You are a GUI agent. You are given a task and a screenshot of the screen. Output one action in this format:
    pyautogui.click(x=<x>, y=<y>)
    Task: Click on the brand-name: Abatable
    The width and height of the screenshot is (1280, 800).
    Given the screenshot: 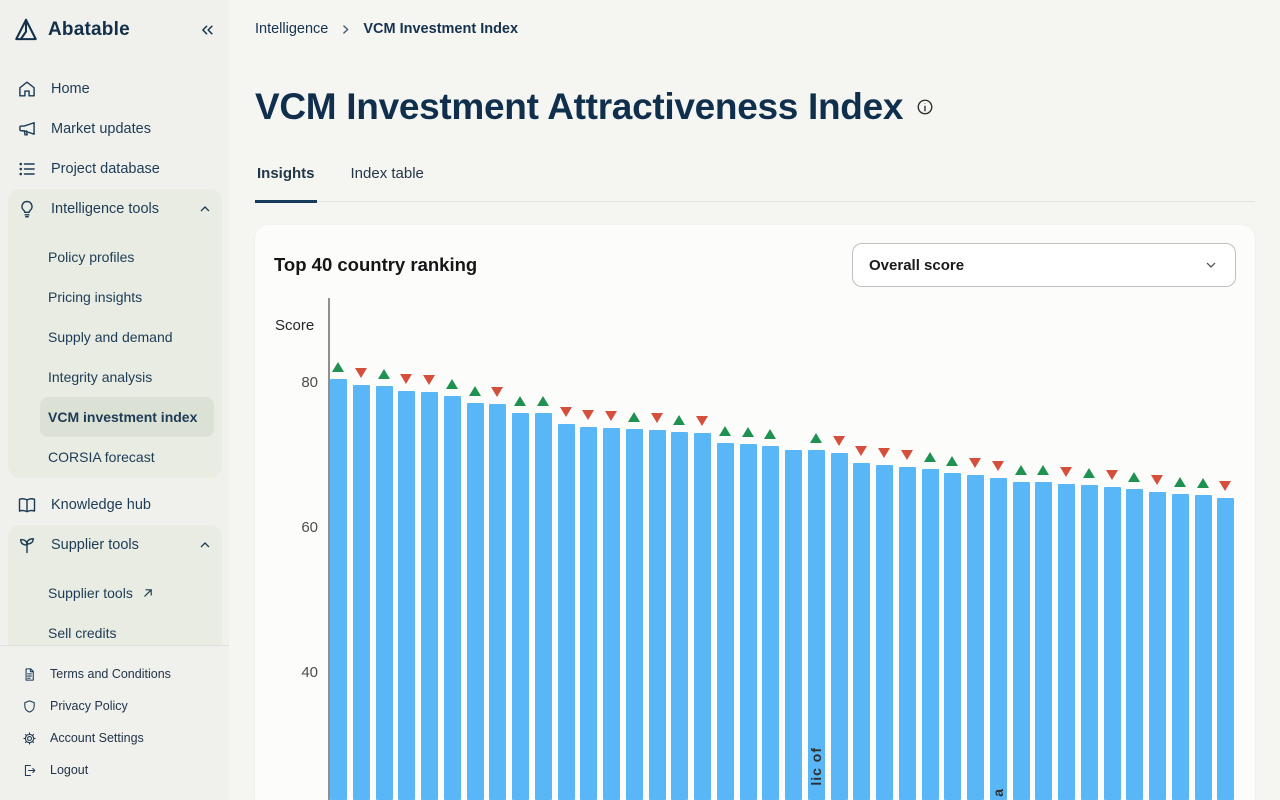 What is the action you would take?
    pyautogui.click(x=89, y=29)
    